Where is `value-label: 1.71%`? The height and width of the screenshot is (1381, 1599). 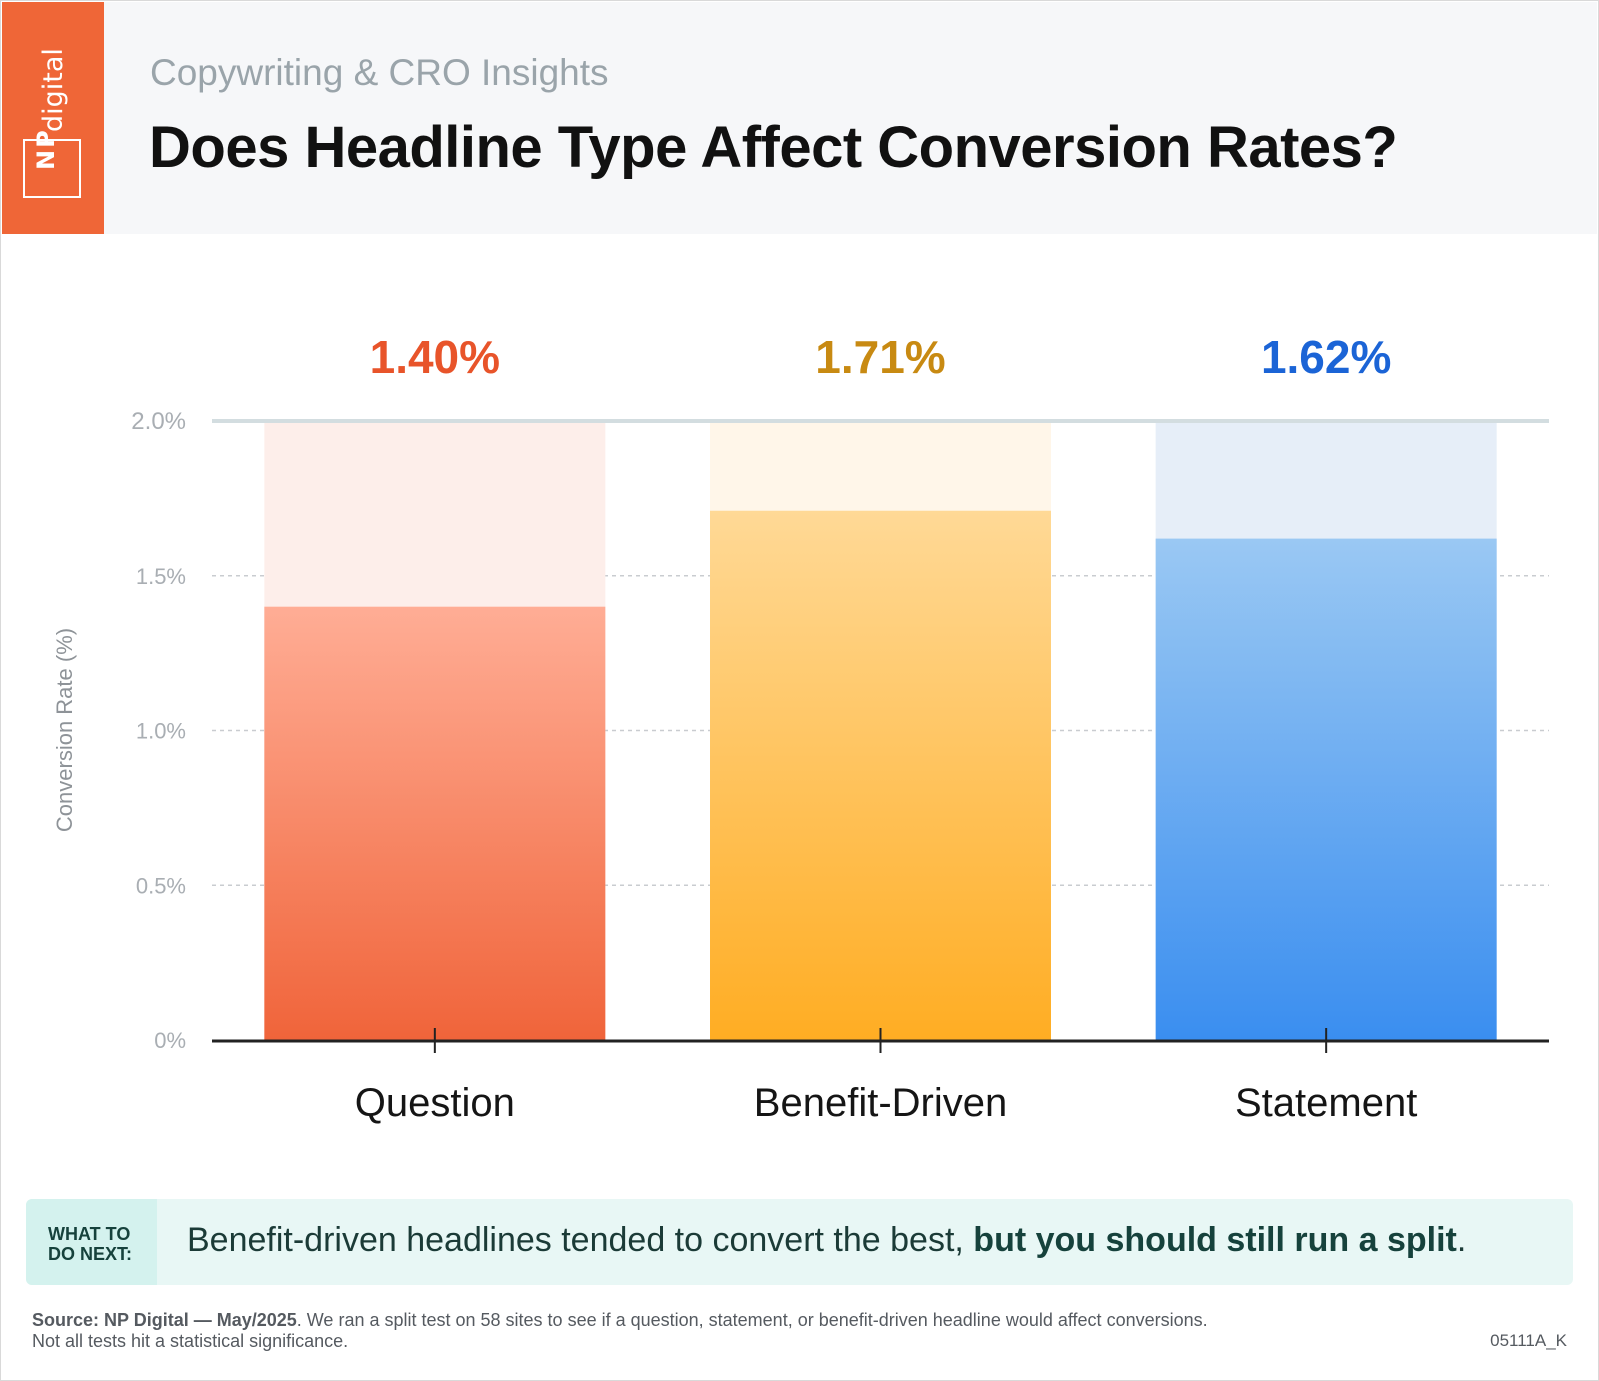 value-label: 1.71% is located at coordinates (880, 357).